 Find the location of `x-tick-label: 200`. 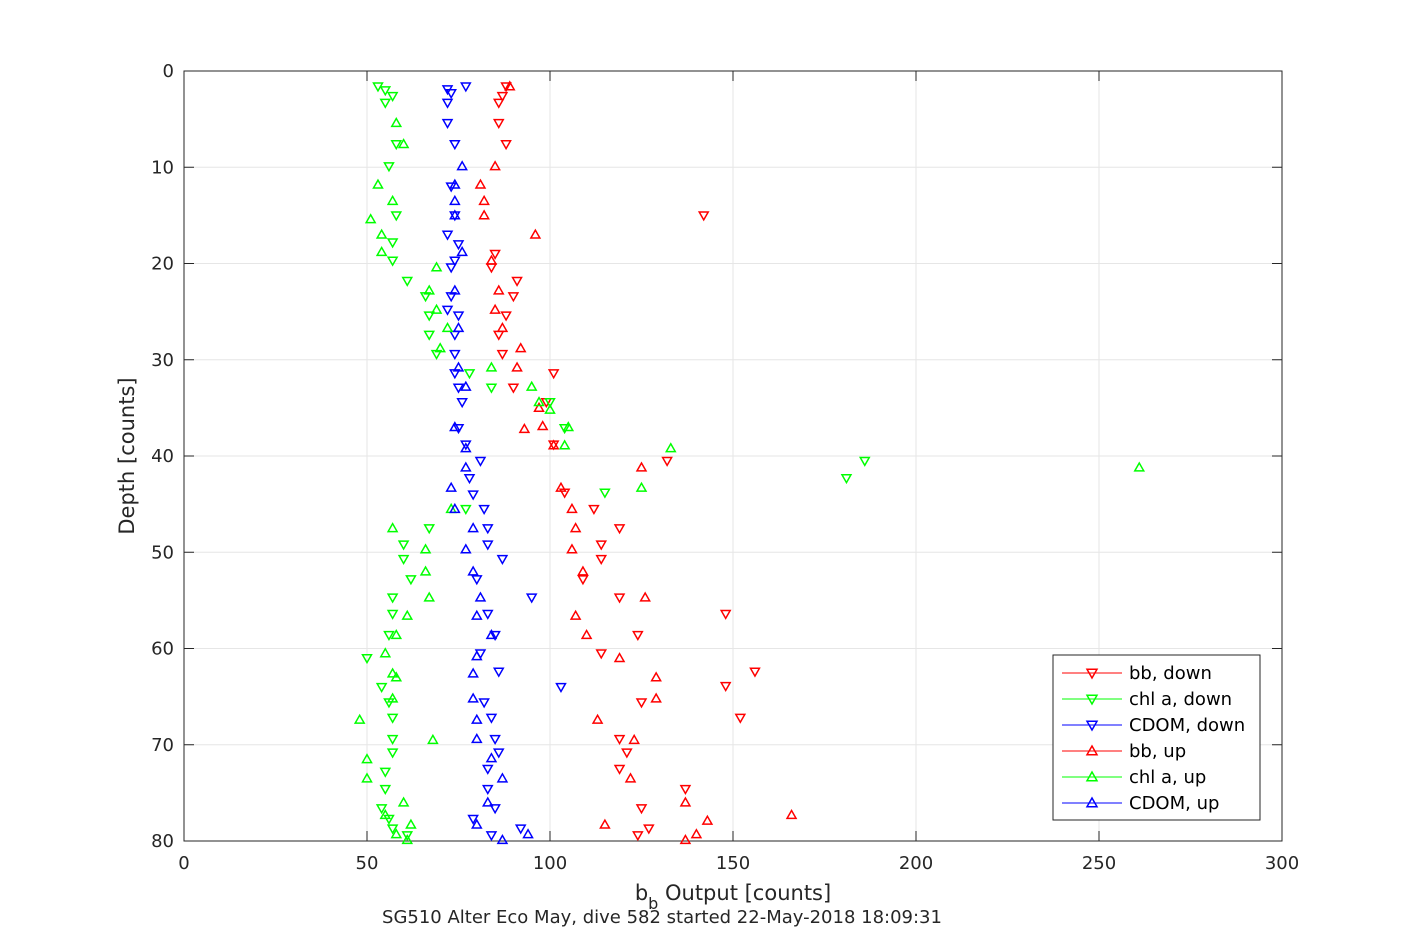

x-tick-label: 200 is located at coordinates (916, 863).